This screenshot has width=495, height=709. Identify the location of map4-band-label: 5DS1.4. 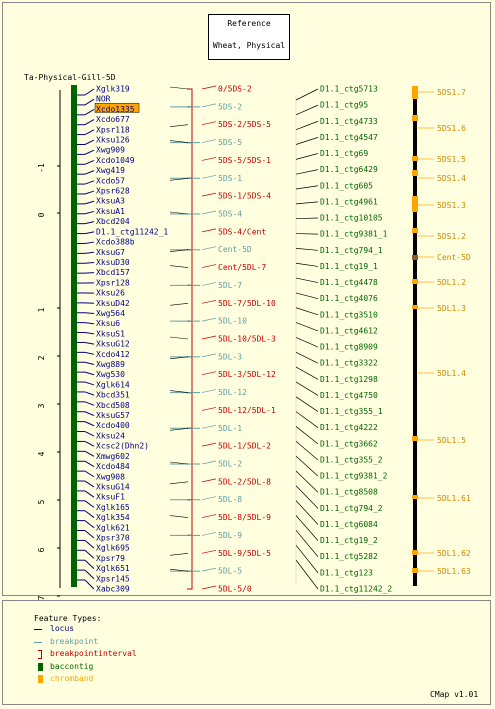
(451, 178).